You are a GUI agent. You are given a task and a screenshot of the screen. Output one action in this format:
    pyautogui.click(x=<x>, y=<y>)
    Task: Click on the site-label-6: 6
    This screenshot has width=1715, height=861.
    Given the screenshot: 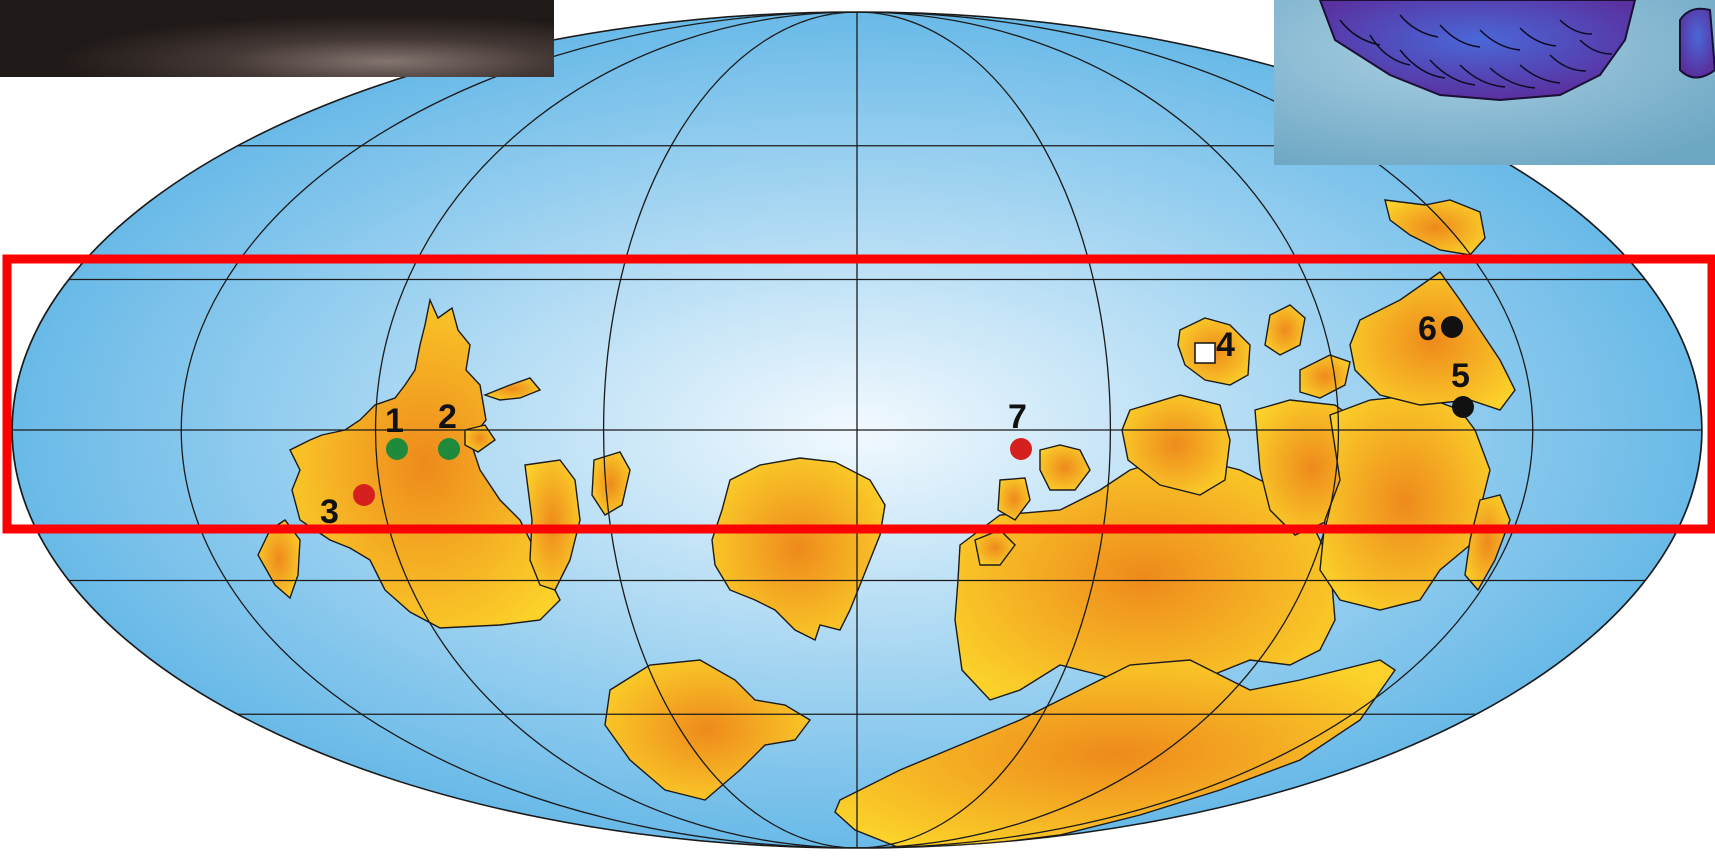 What is the action you would take?
    pyautogui.click(x=1427, y=329)
    